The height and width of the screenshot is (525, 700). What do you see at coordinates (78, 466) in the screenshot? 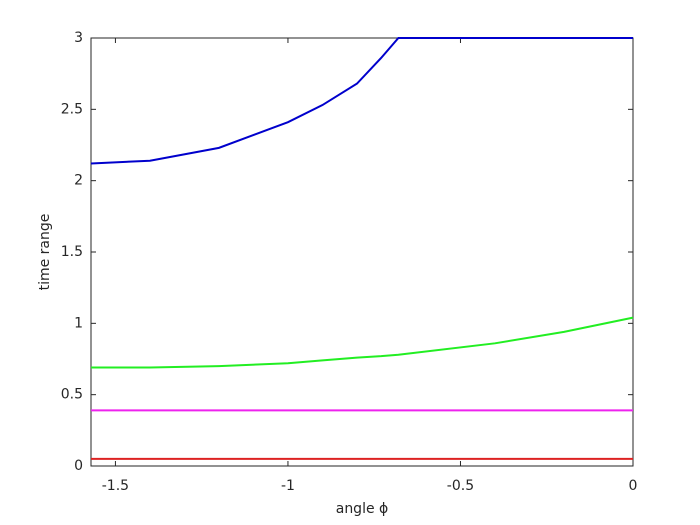
I see `y-tick-label: 0` at bounding box center [78, 466].